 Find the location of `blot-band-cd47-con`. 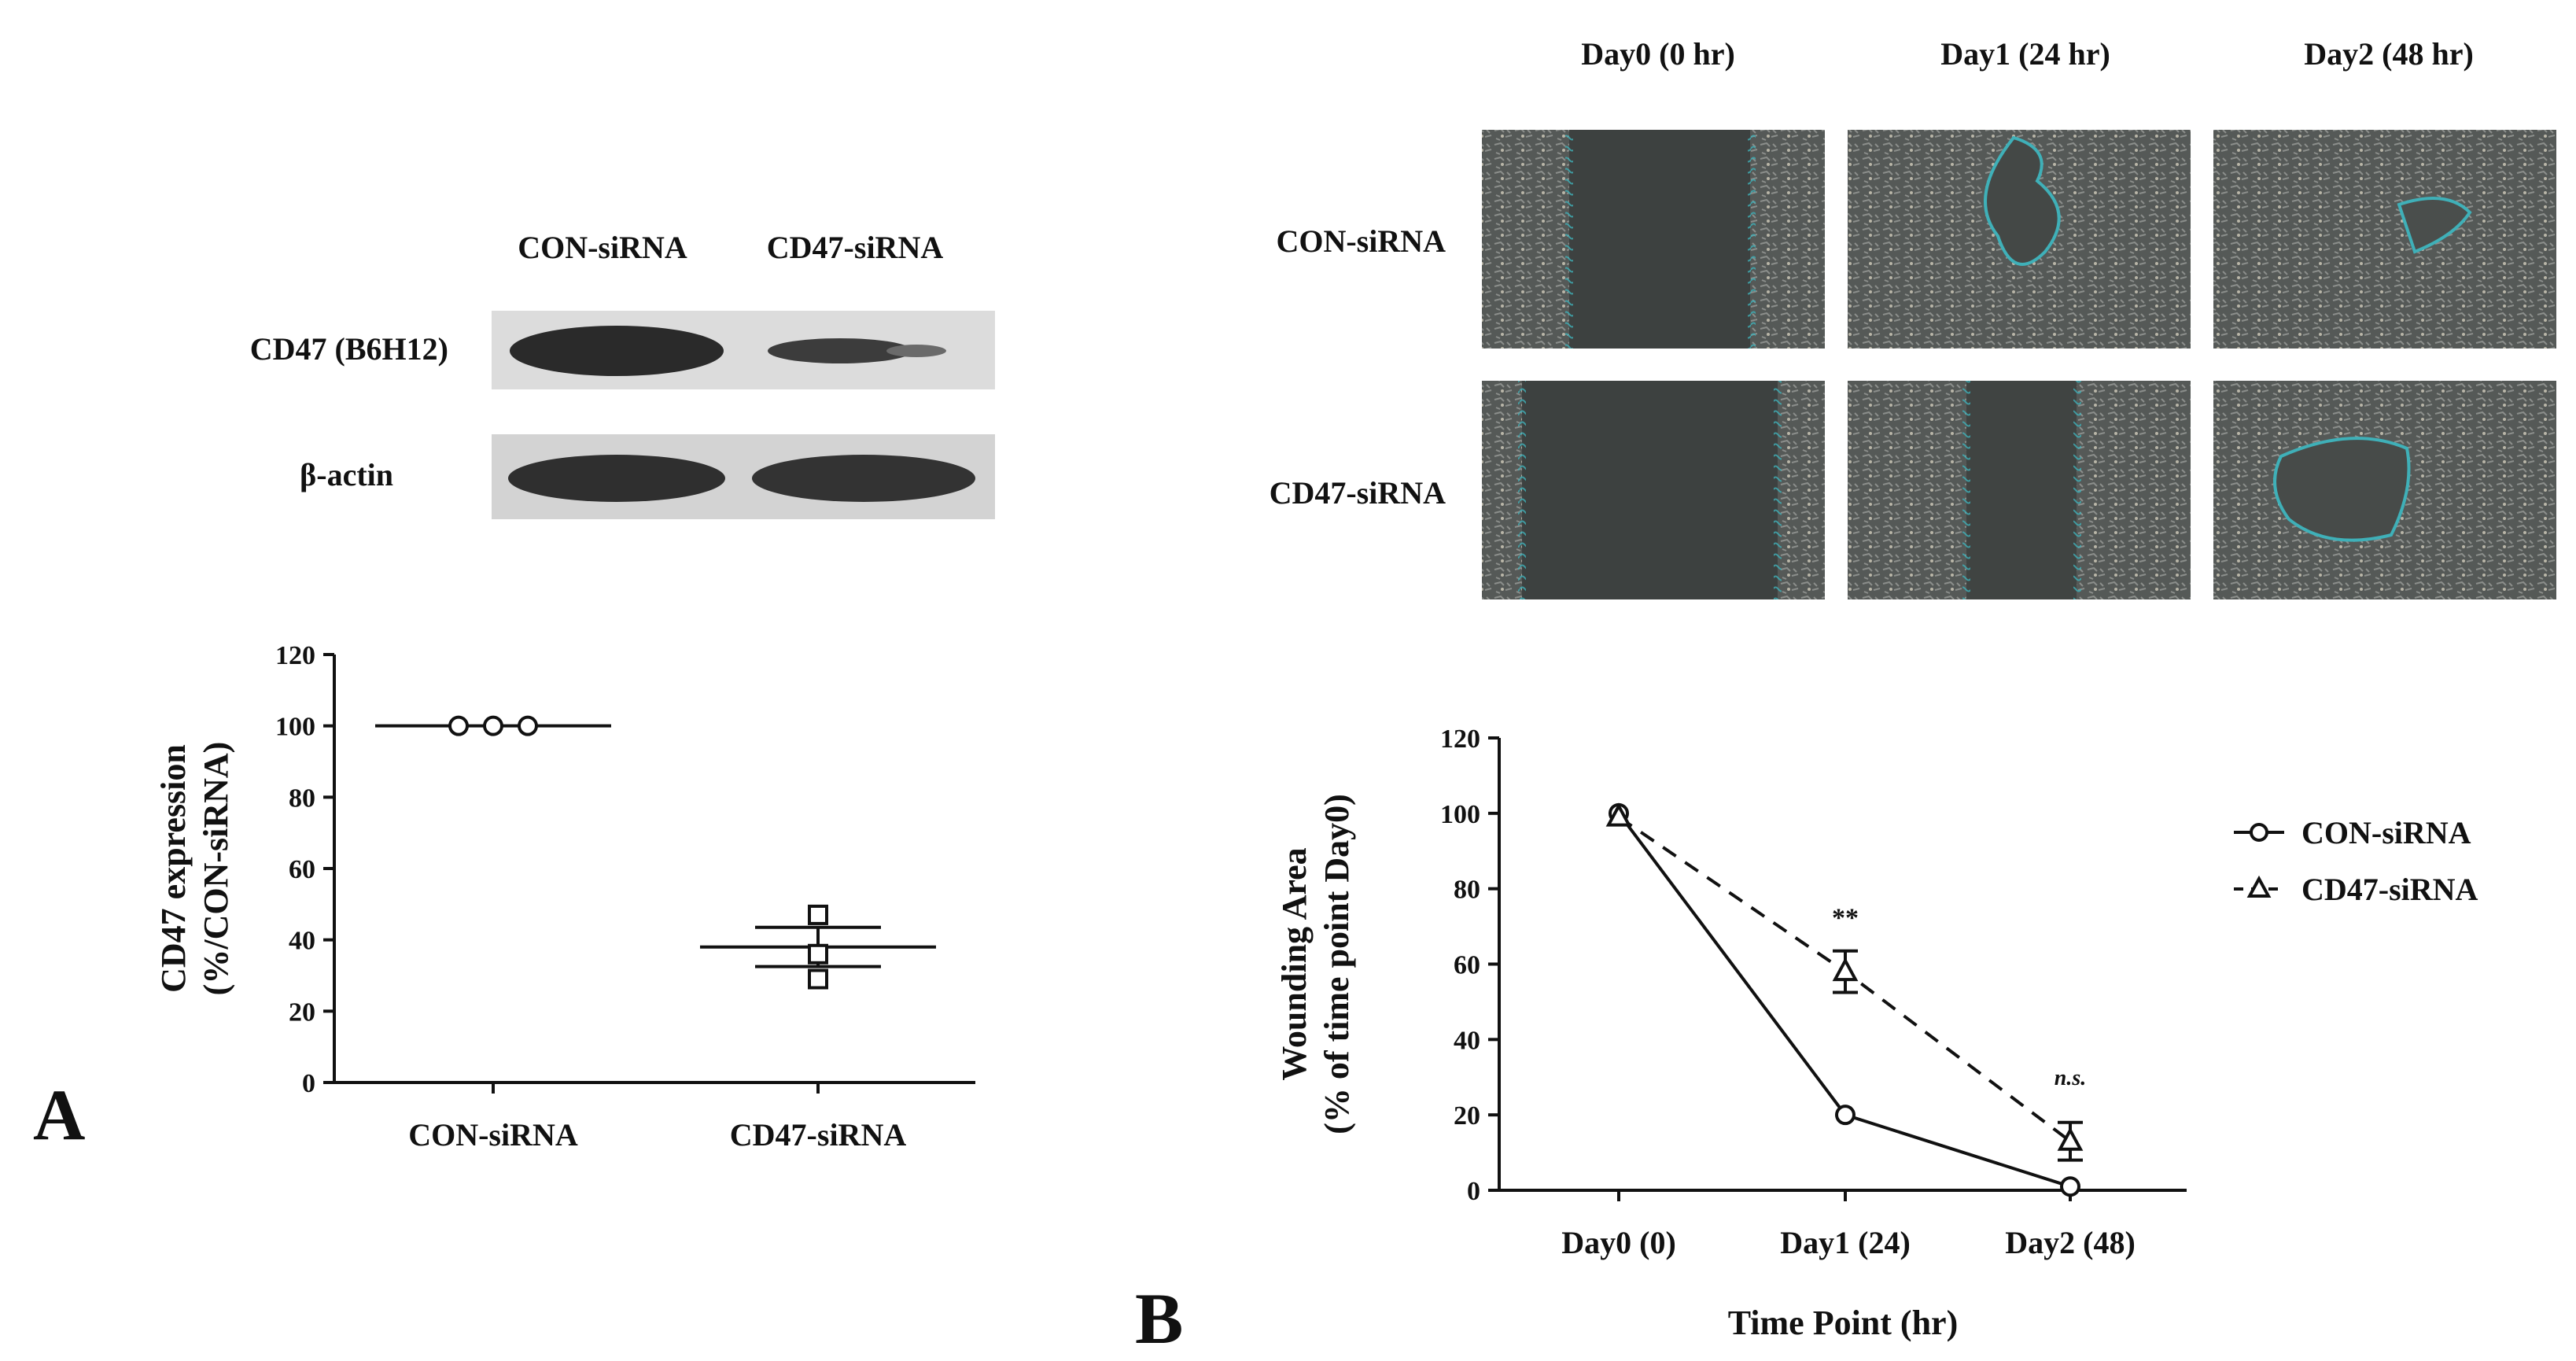

blot-band-cd47-con is located at coordinates (617, 351).